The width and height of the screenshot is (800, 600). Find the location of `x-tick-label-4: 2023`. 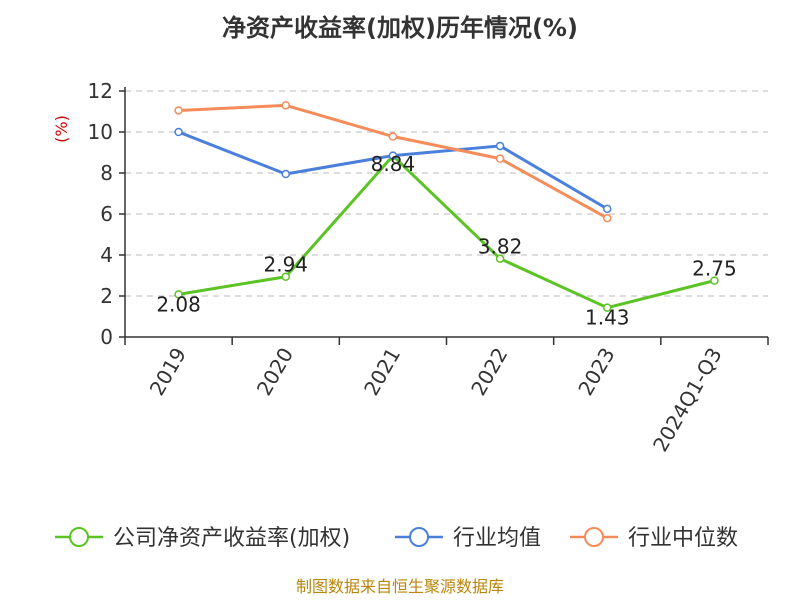

x-tick-label-4: 2023 is located at coordinates (596, 372).